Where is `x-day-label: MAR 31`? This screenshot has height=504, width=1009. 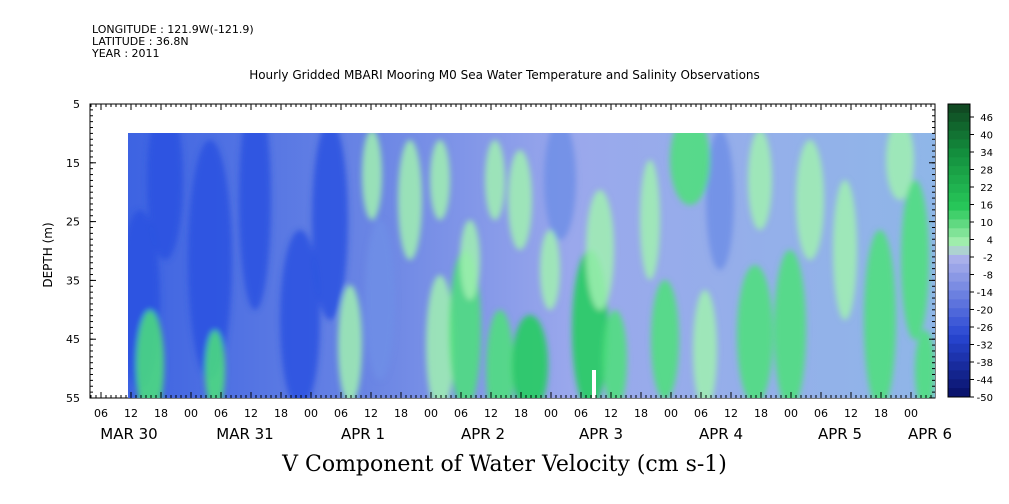
x-day-label: MAR 31 is located at coordinates (244, 434).